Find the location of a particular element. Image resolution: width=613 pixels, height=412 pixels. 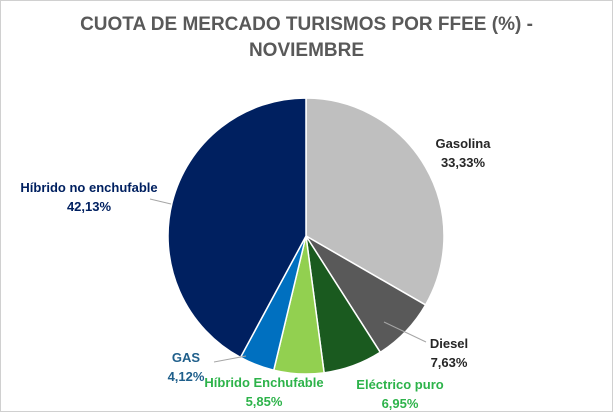

data-label: Híbrido no enchufable 42,13% is located at coordinates (88, 197).